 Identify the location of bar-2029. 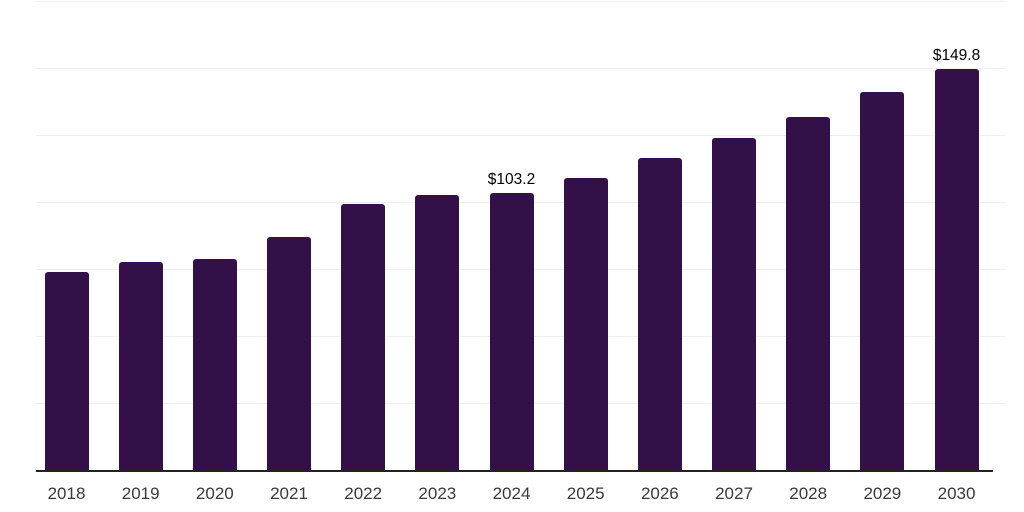
(882, 281).